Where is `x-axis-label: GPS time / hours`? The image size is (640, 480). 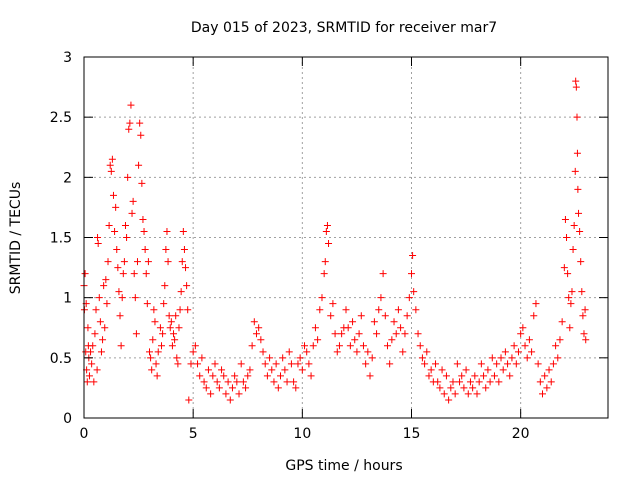
x-axis-label: GPS time / hours is located at coordinates (343, 466).